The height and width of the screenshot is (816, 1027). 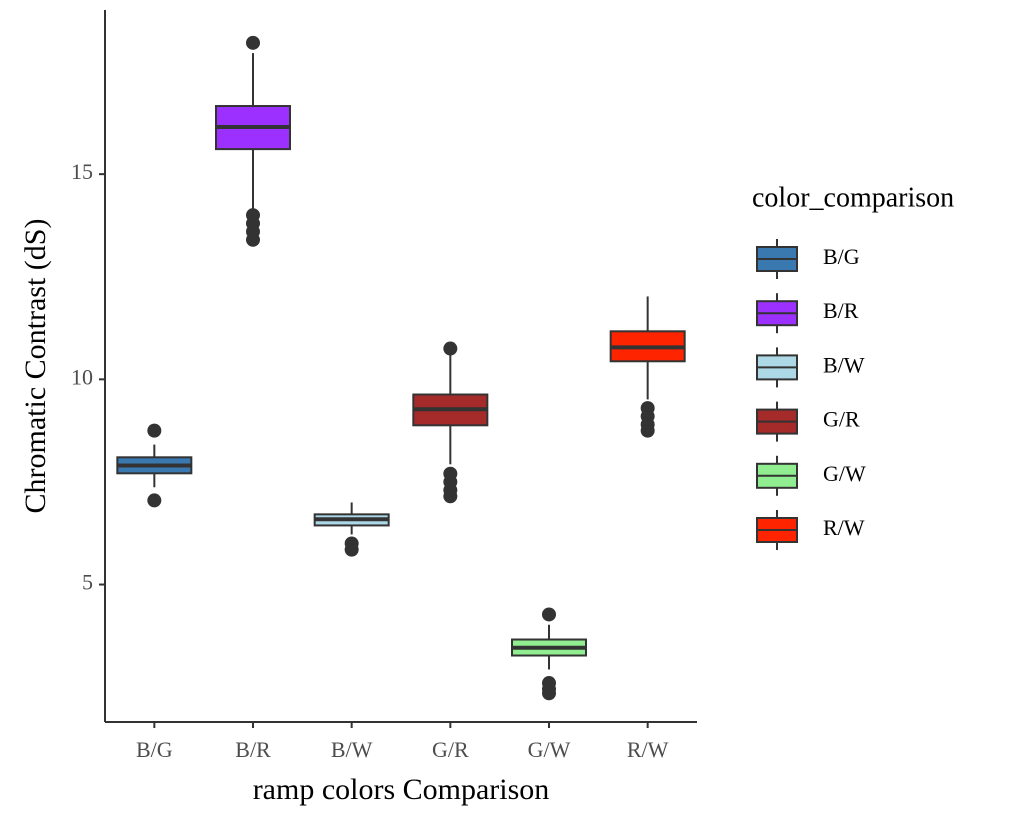 What do you see at coordinates (841, 419) in the screenshot?
I see `legend-label: G/R` at bounding box center [841, 419].